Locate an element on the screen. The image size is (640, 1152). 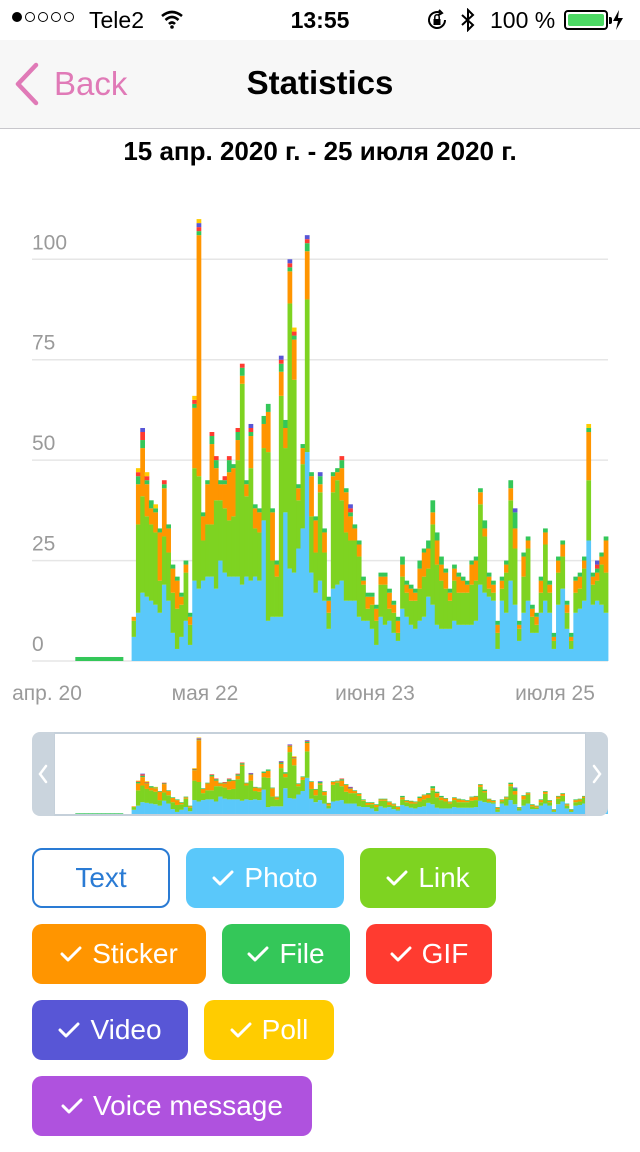
filter-chip-sticker: Sticker is located at coordinates (119, 954).